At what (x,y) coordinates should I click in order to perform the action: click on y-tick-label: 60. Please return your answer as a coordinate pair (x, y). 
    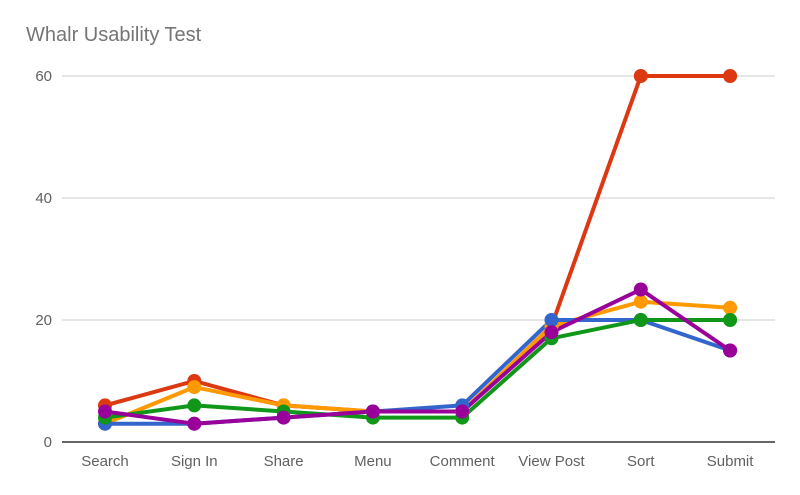
    Looking at the image, I should click on (43, 76).